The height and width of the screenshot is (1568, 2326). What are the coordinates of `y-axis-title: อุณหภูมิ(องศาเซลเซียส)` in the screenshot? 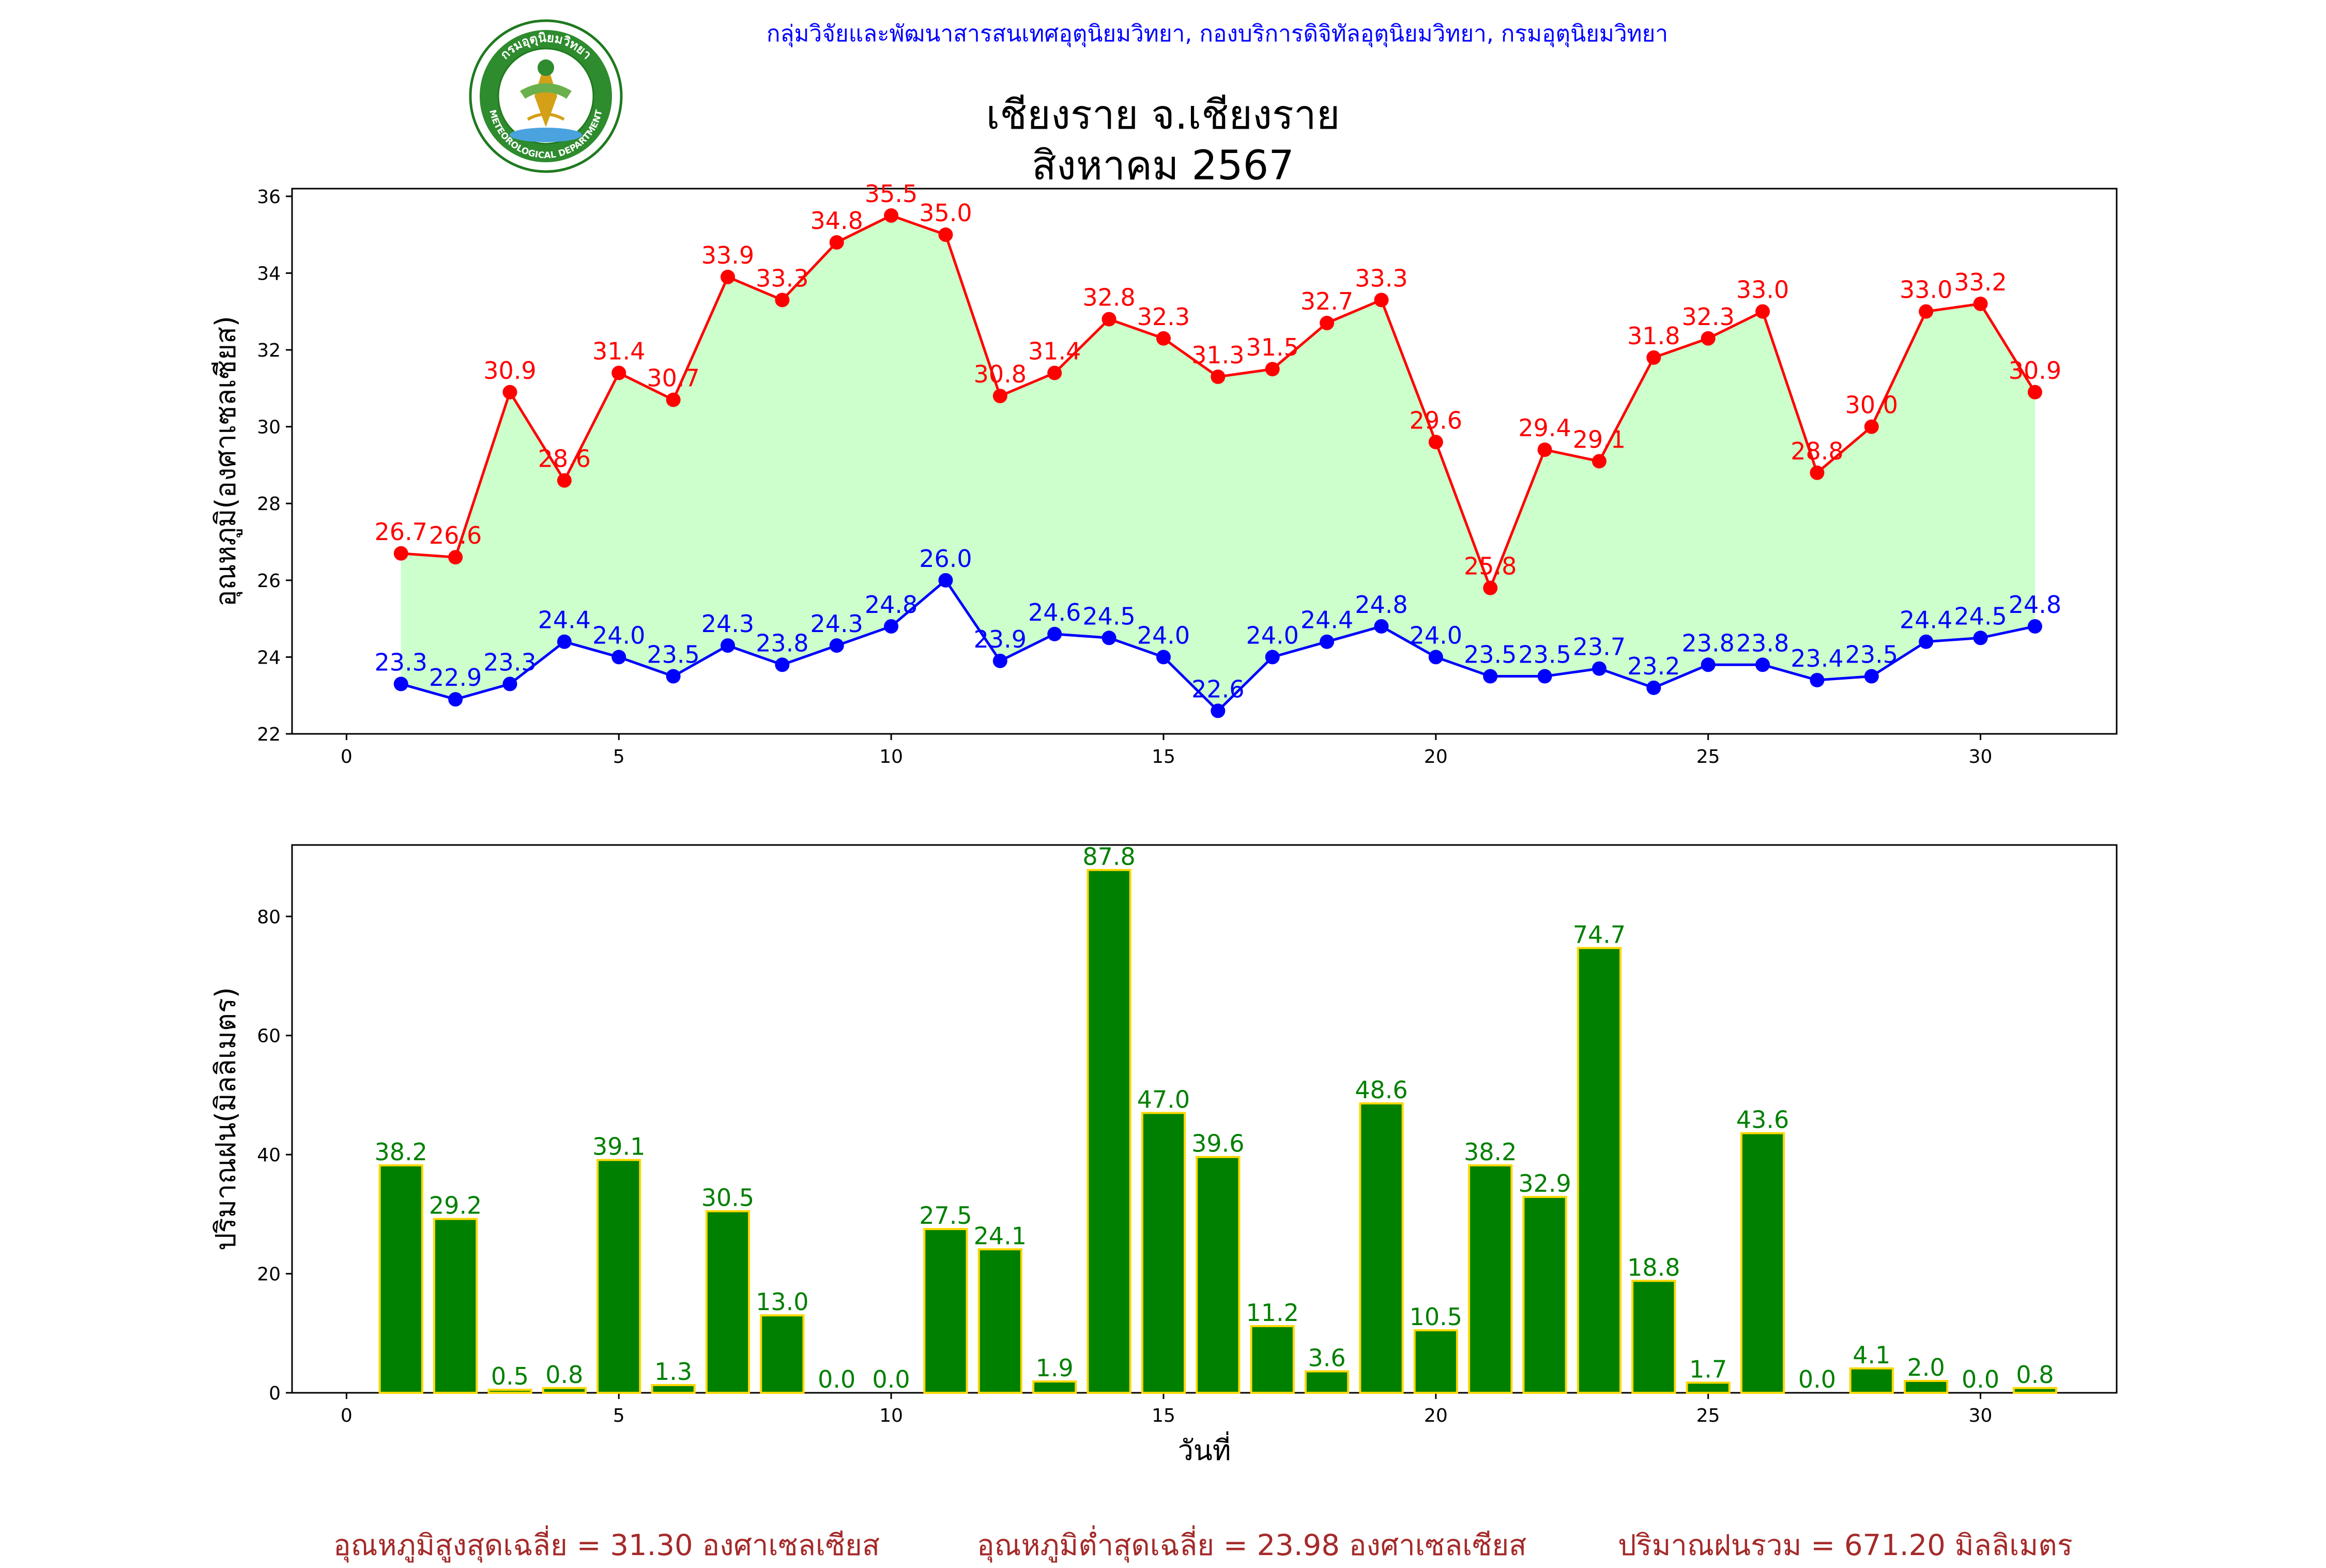 It's located at (226, 462).